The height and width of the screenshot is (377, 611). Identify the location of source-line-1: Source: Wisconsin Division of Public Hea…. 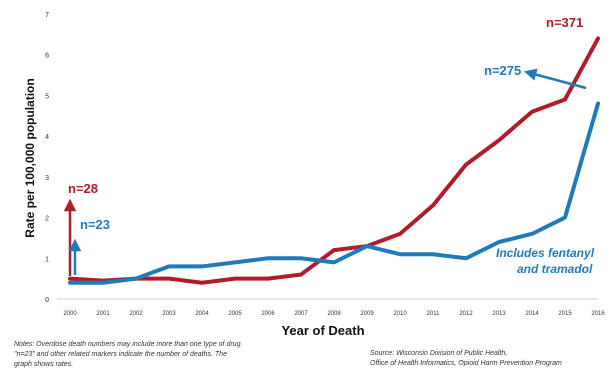
(439, 353).